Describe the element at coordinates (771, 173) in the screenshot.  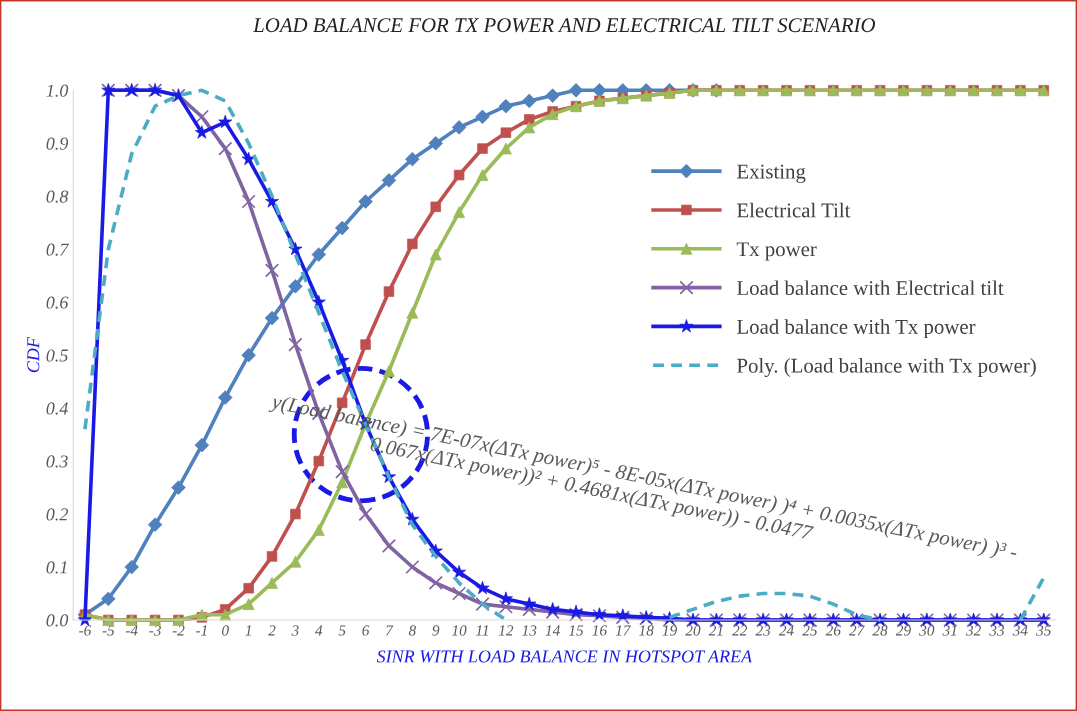
I see `legend-label: Existing` at that location.